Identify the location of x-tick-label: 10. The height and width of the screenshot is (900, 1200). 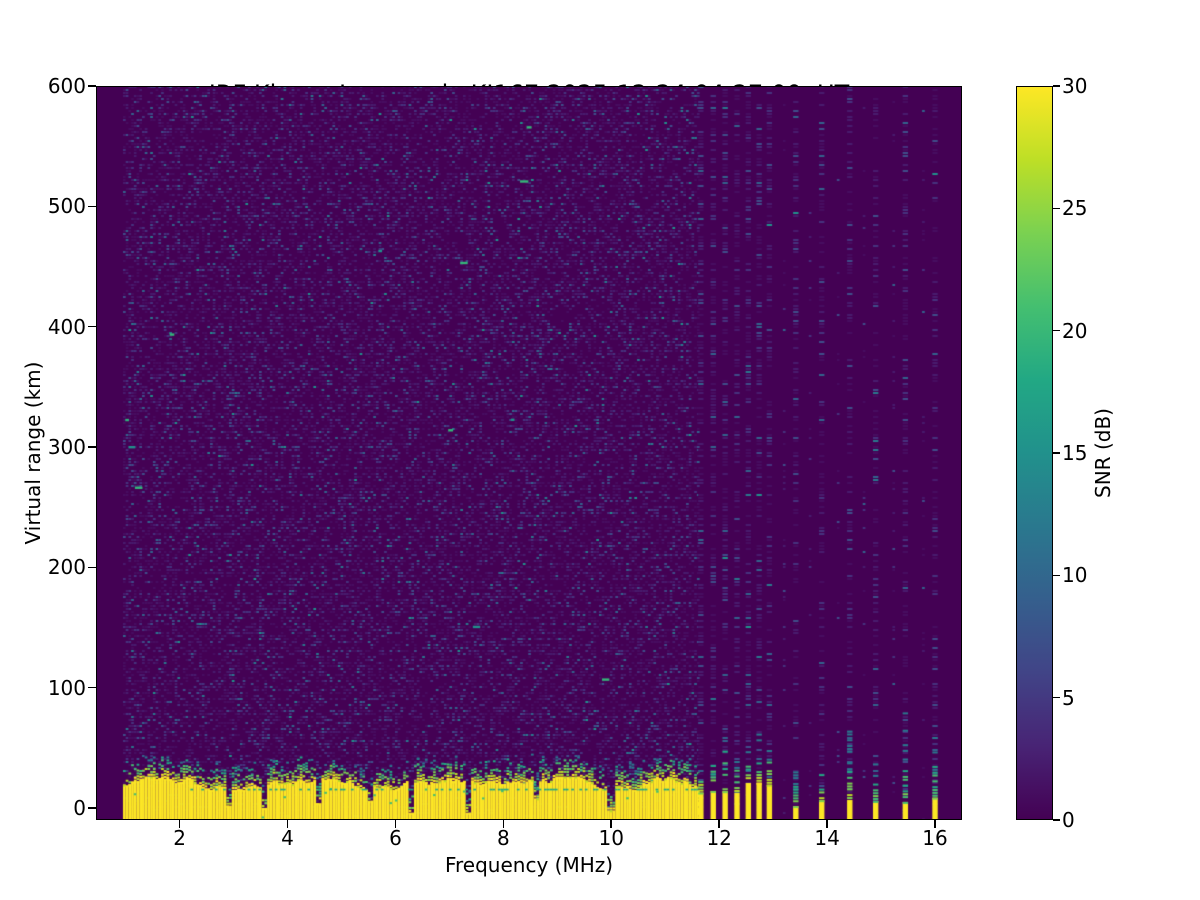
(611, 838).